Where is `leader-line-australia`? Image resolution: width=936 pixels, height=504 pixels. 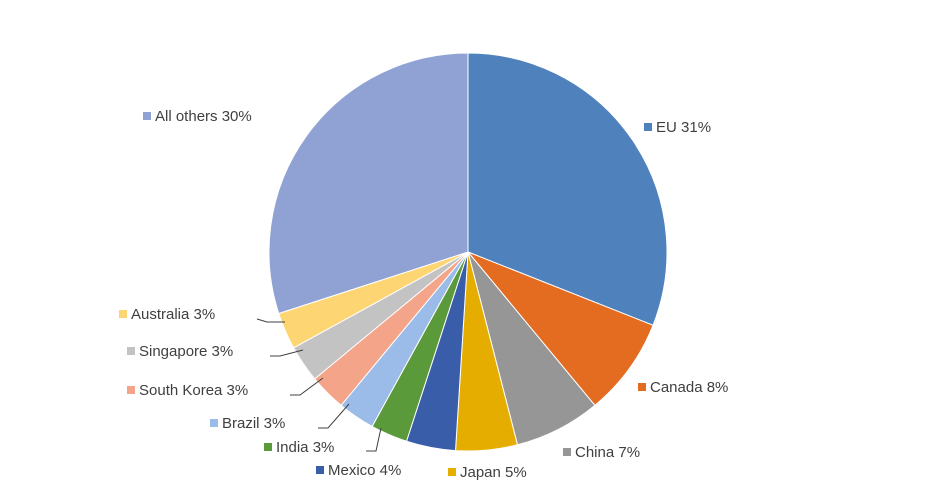
leader-line-australia is located at coordinates (270, 320).